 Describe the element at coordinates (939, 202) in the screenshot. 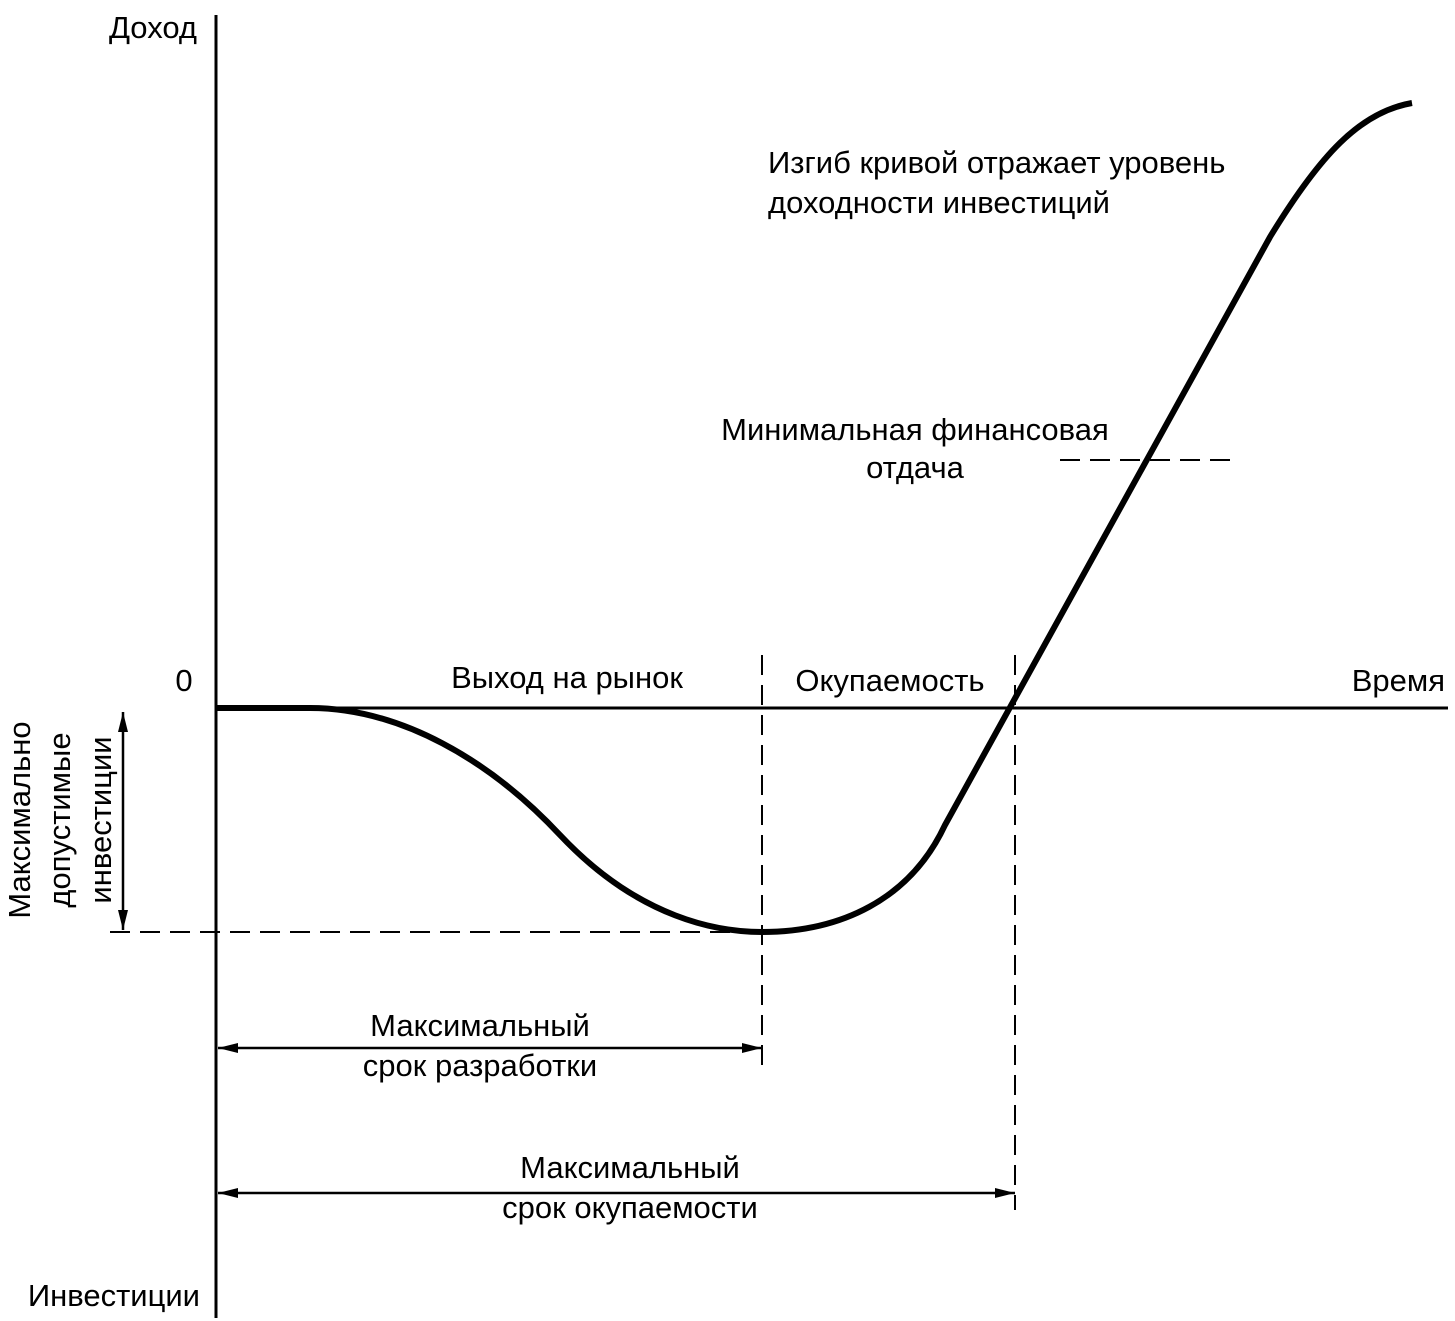

I see `note: доходности инвестиций` at that location.